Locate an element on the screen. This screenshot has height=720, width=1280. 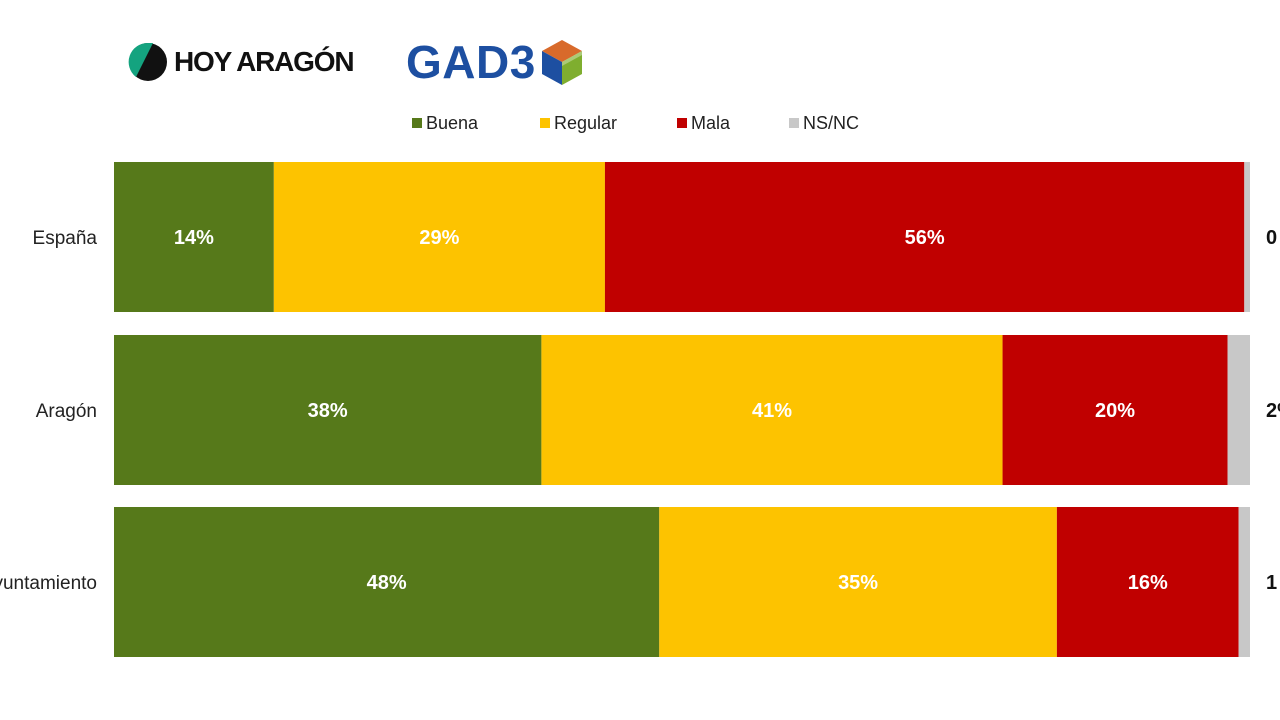
legend-item-4: NS/NC is located at coordinates (824, 123).